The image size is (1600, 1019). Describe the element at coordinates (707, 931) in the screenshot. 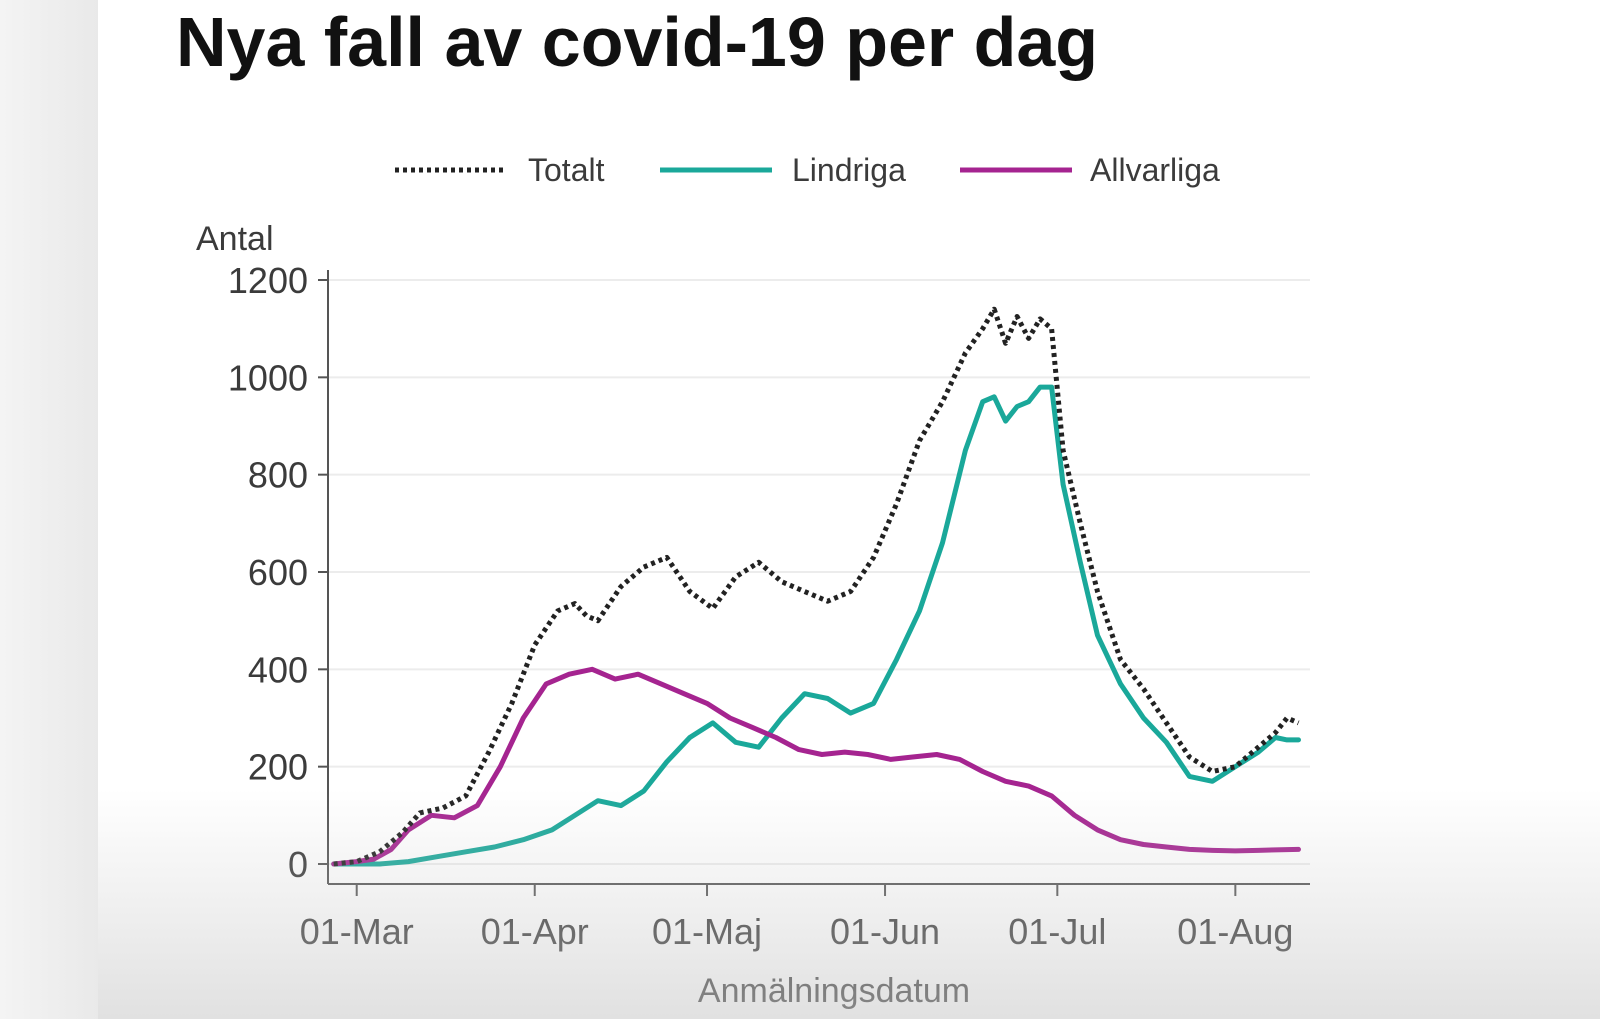

I see `x-tick-label: 01-Maj` at that location.